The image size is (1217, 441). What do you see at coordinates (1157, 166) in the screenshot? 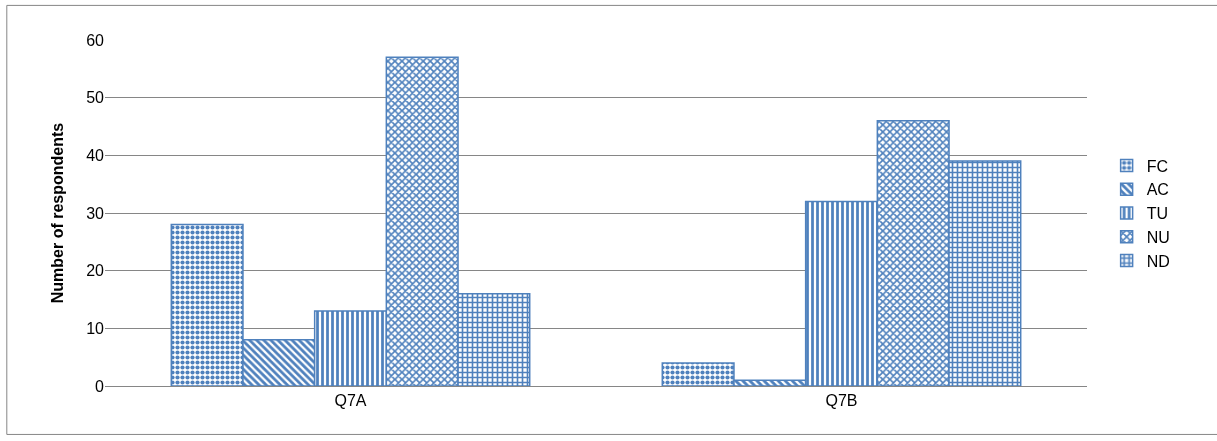
I see `legend-label: FC` at bounding box center [1157, 166].